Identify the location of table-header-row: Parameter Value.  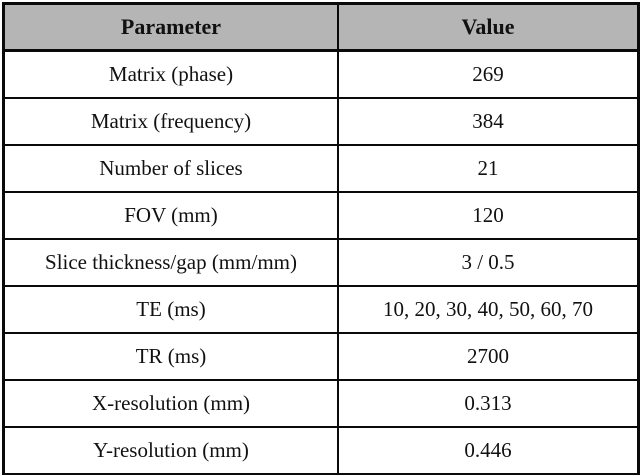
(321, 27).